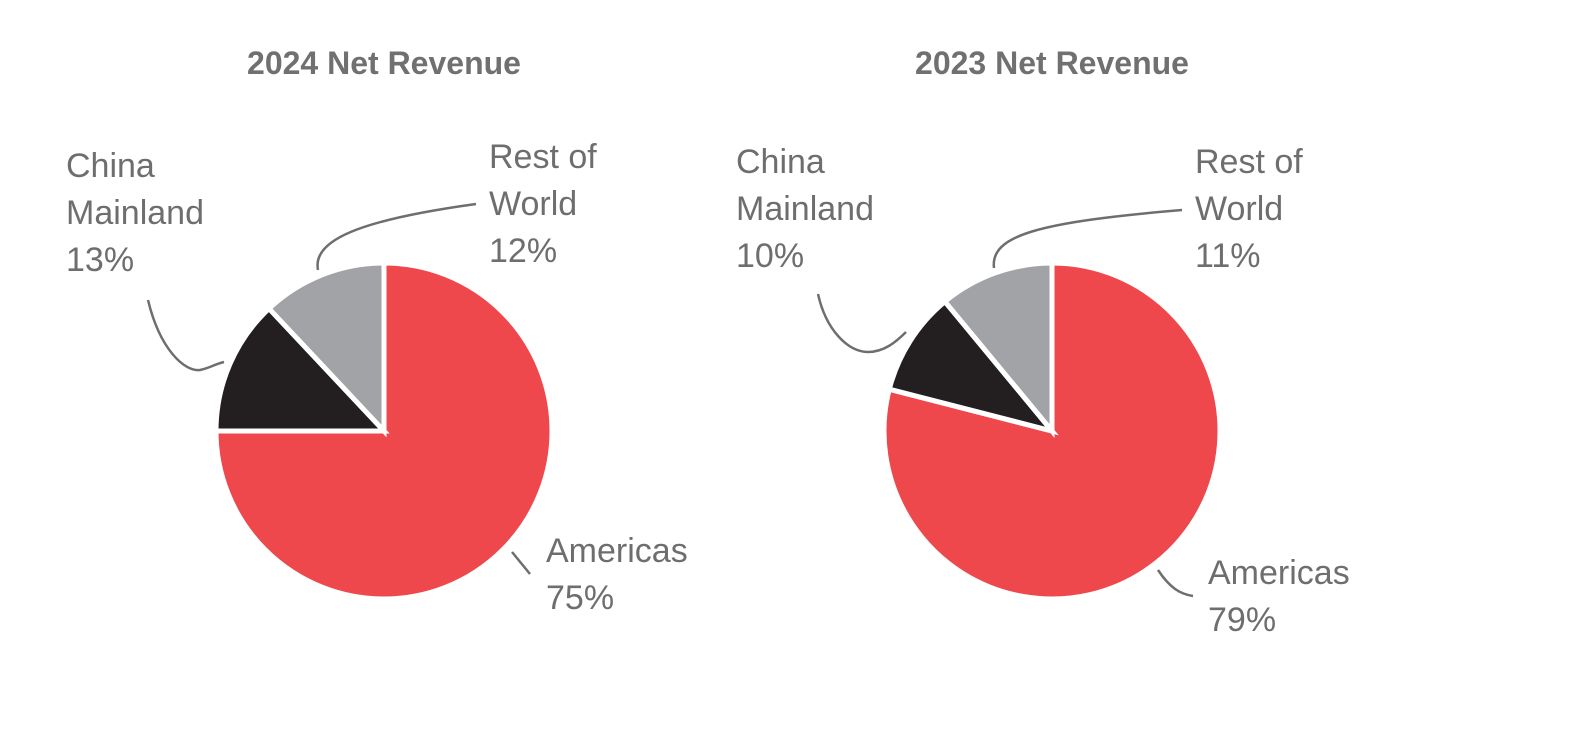  Describe the element at coordinates (1087, 238) in the screenshot. I see `chart-2023-leader-row` at that location.